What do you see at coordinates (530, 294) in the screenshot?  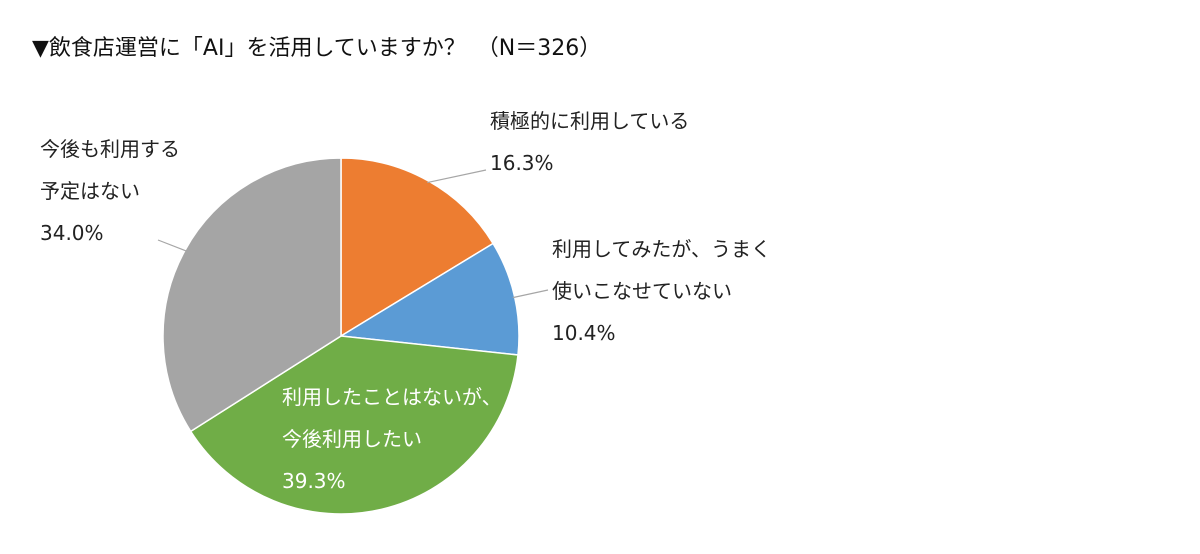 I see `leader-line-tried-not-mastered` at bounding box center [530, 294].